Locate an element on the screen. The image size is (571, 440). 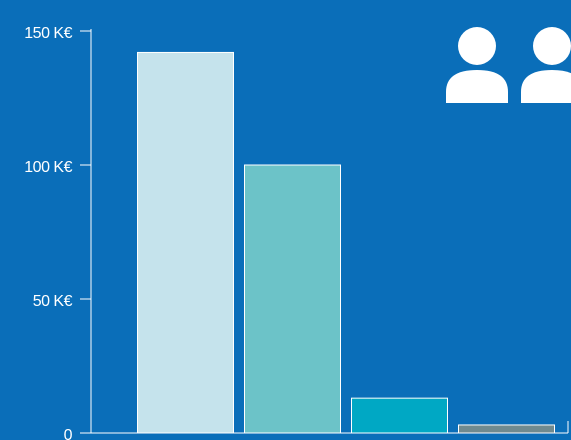
y-tick-label: 0 is located at coordinates (68, 433).